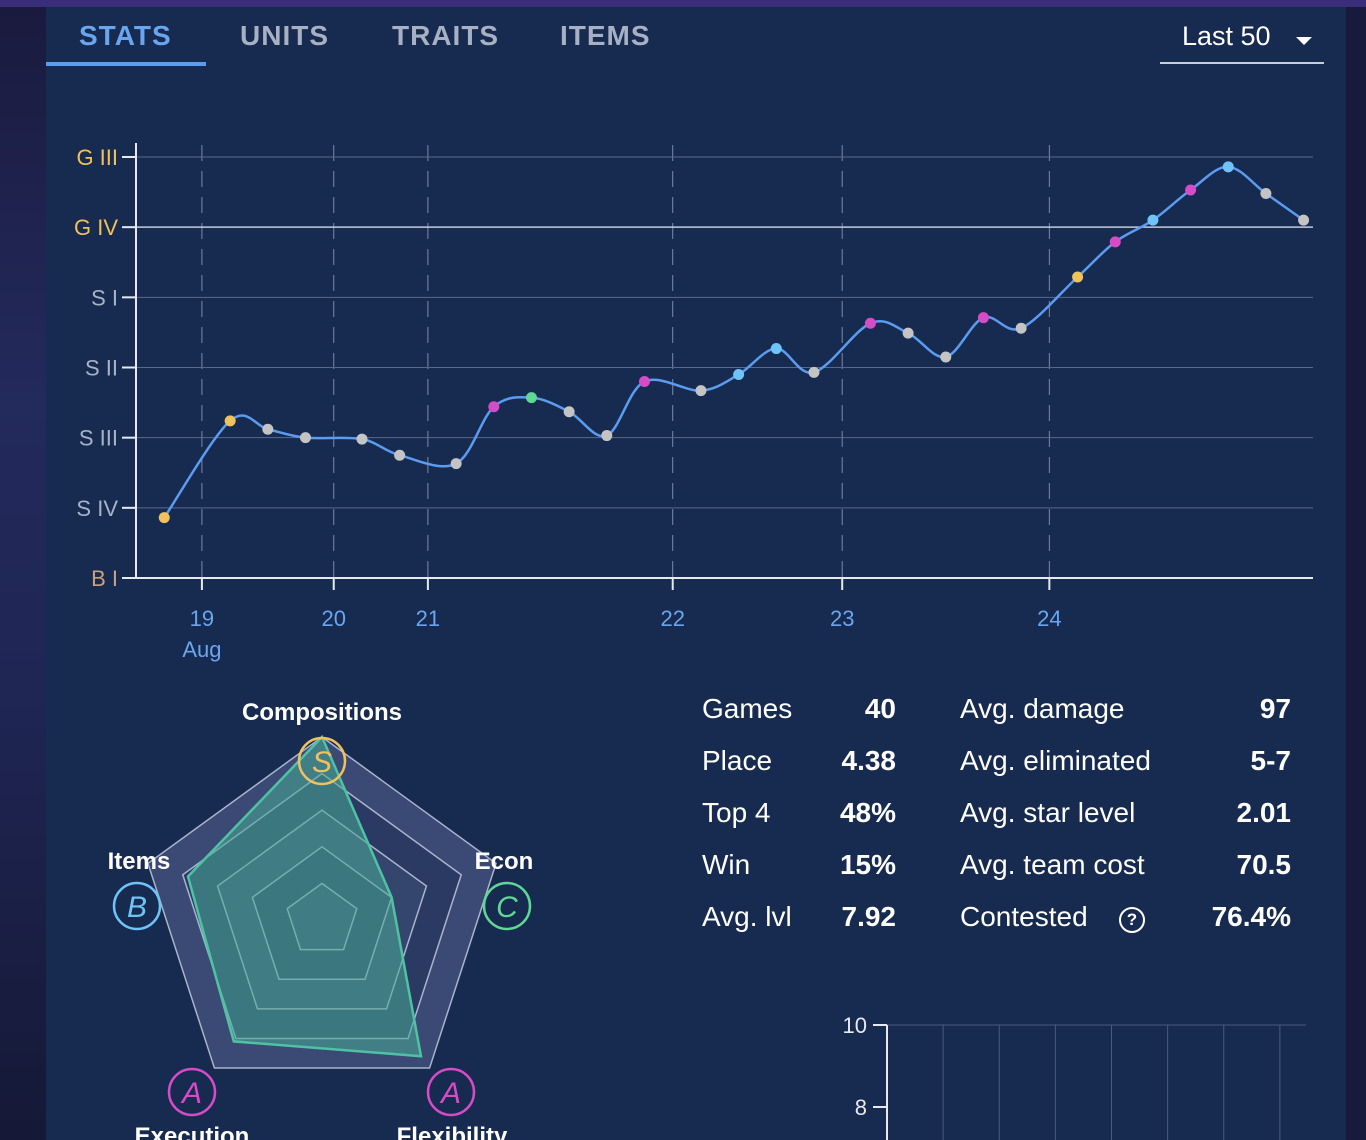 The height and width of the screenshot is (1140, 1366). I want to click on x-tick-label: 24, so click(1049, 618).